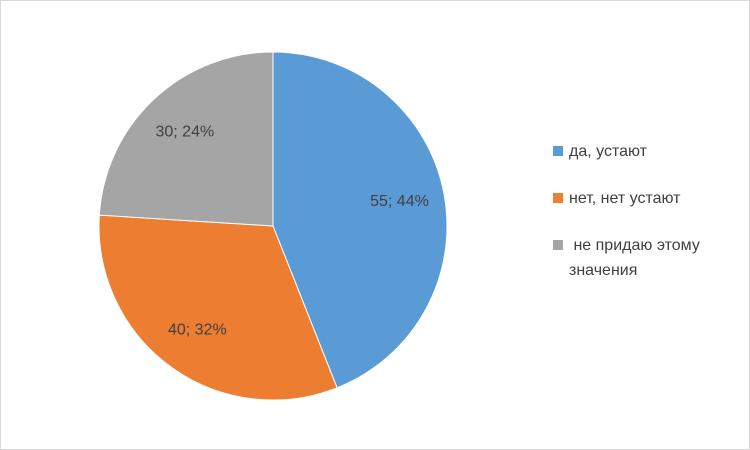 This screenshot has width=750, height=450. I want to click on data-label: 40; 32%, so click(197, 329).